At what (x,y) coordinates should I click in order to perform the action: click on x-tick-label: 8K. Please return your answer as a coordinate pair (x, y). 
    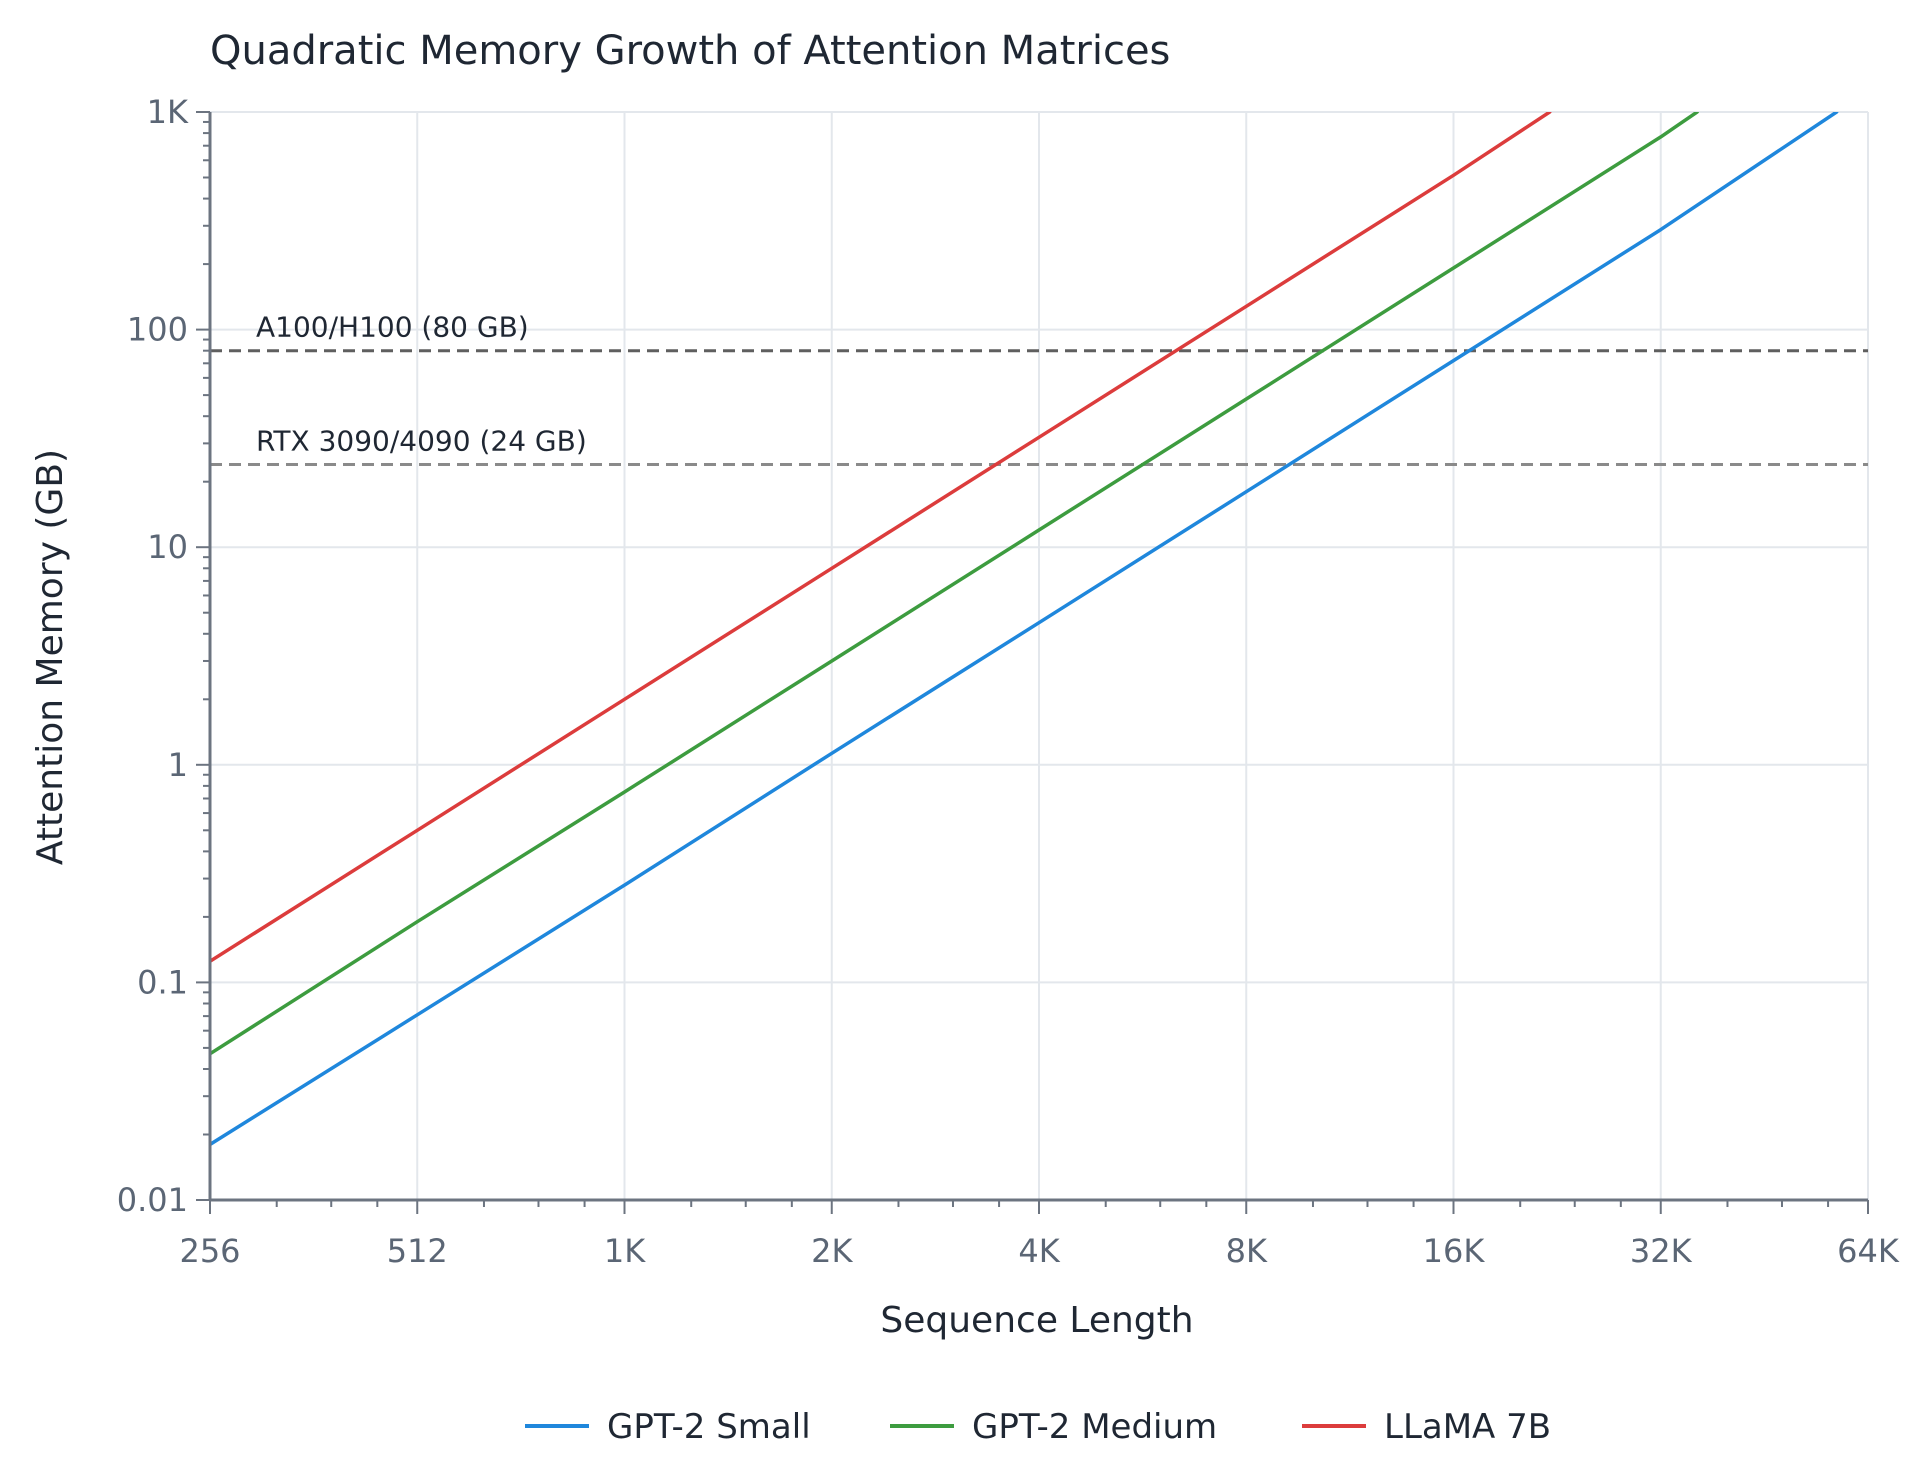
    Looking at the image, I should click on (1247, 1251).